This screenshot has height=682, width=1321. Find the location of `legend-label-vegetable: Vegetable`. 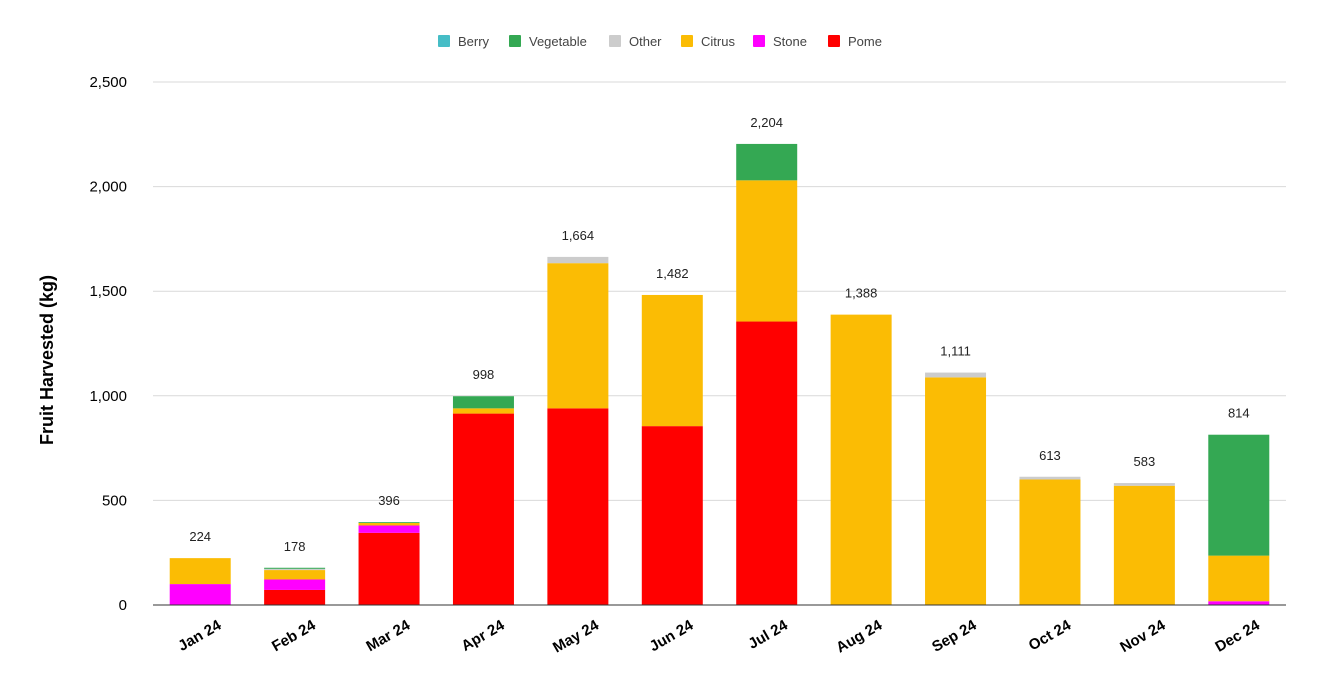

legend-label-vegetable: Vegetable is located at coordinates (558, 41).